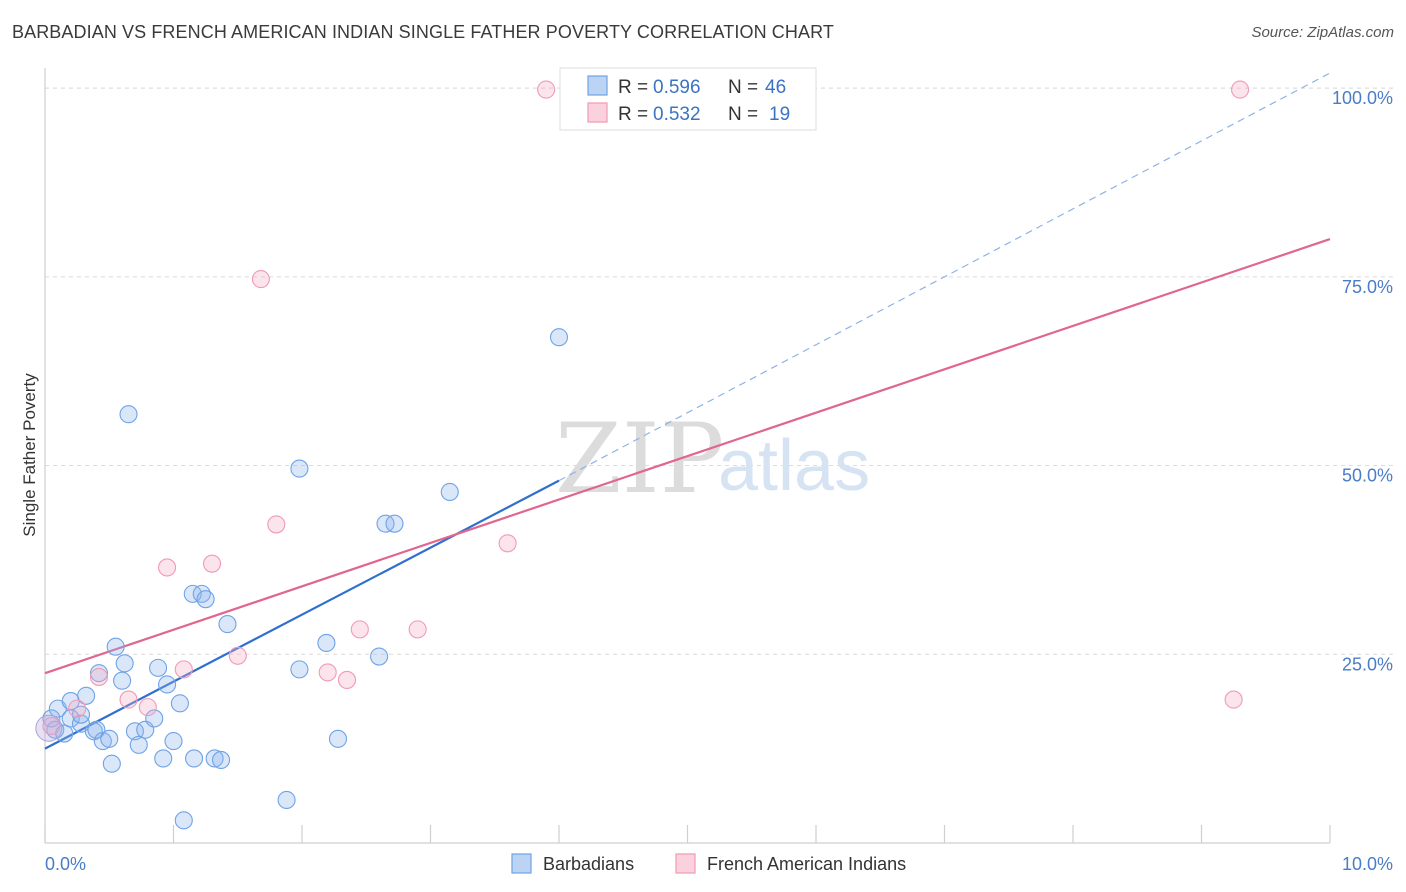 This screenshot has height=892, width=1406. I want to click on legend: Barbadians French American Indians, so click(708, 863).